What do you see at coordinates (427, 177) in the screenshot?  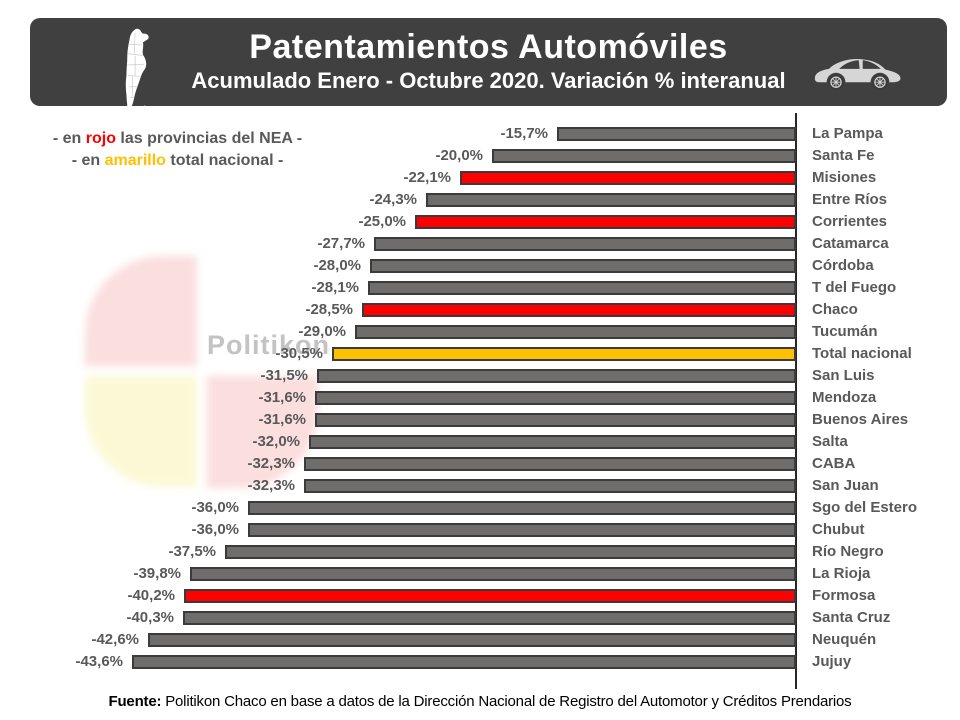 I see `bar-value-label: -22,1%` at bounding box center [427, 177].